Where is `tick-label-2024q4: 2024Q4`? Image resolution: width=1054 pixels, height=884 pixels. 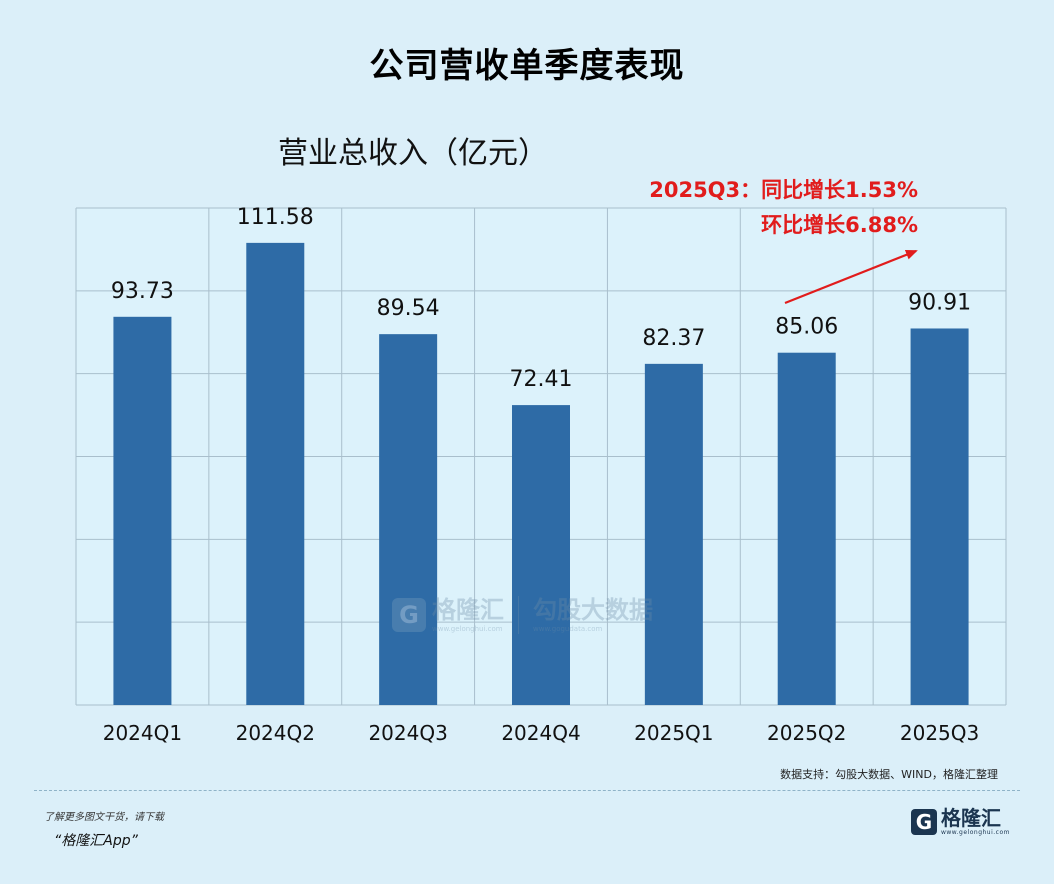 tick-label-2024q4: 2024Q4 is located at coordinates (540, 733).